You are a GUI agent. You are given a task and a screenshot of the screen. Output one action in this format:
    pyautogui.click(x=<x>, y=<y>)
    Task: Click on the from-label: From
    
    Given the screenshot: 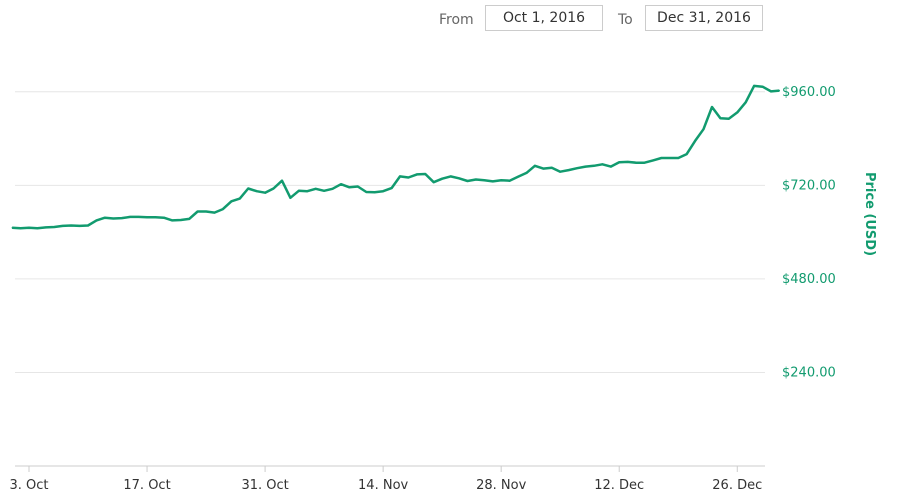 What is the action you would take?
    pyautogui.click(x=456, y=20)
    